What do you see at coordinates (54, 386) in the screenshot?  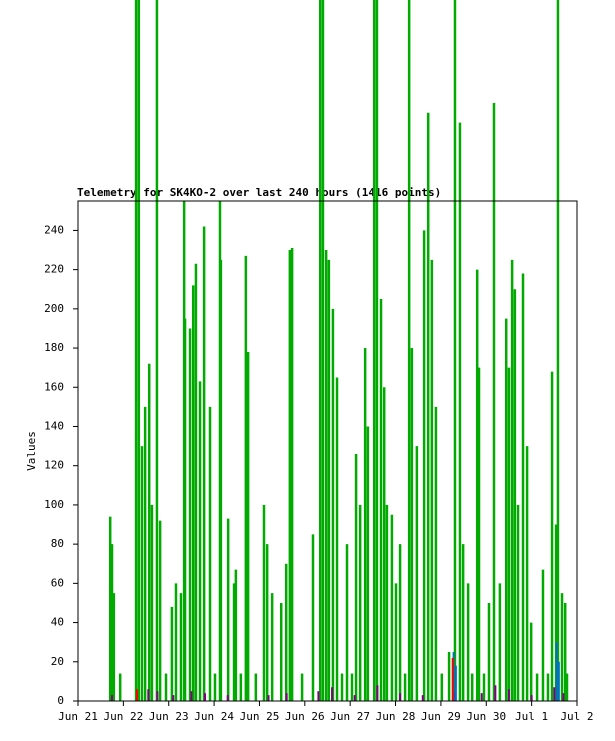 I see `y-tick-label: 160` at bounding box center [54, 386].